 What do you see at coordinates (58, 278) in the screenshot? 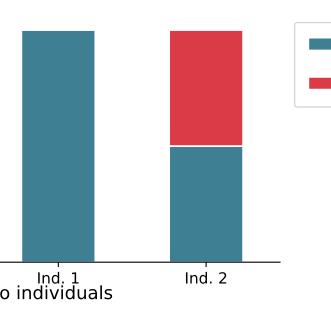
I see `x-tick-label: Ind. 1` at bounding box center [58, 278].